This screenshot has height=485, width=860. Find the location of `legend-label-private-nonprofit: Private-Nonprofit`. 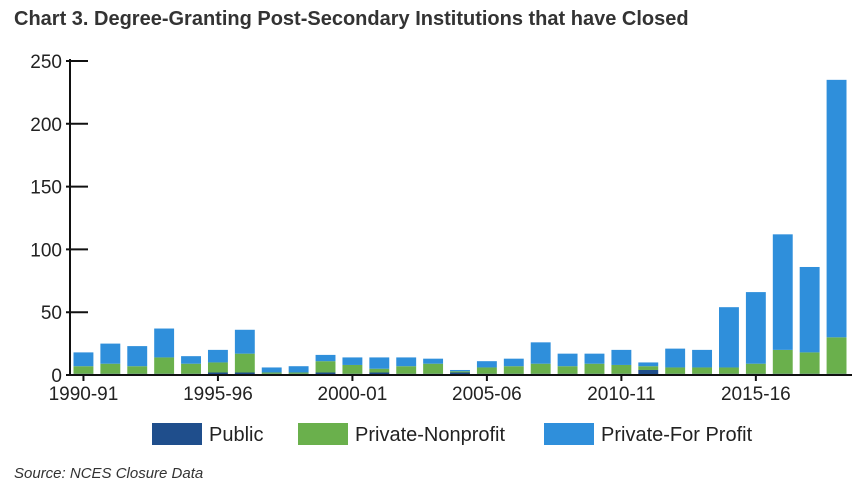

legend-label-private-nonprofit: Private-Nonprofit is located at coordinates (430, 435).